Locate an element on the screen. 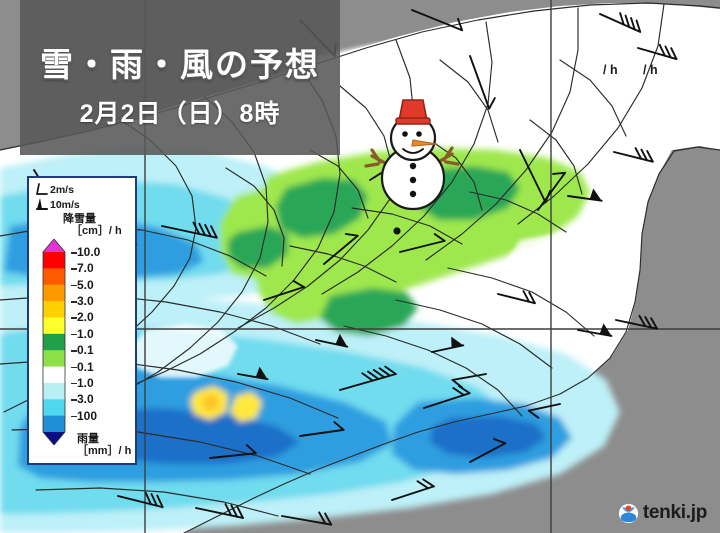 This screenshot has width=720, height=533. legend-colorbar: 10.0 7.0 5.0 3.0 2.0 1.0 0.1 0.1 1.0 3.0 100 is located at coordinates (87, 342).